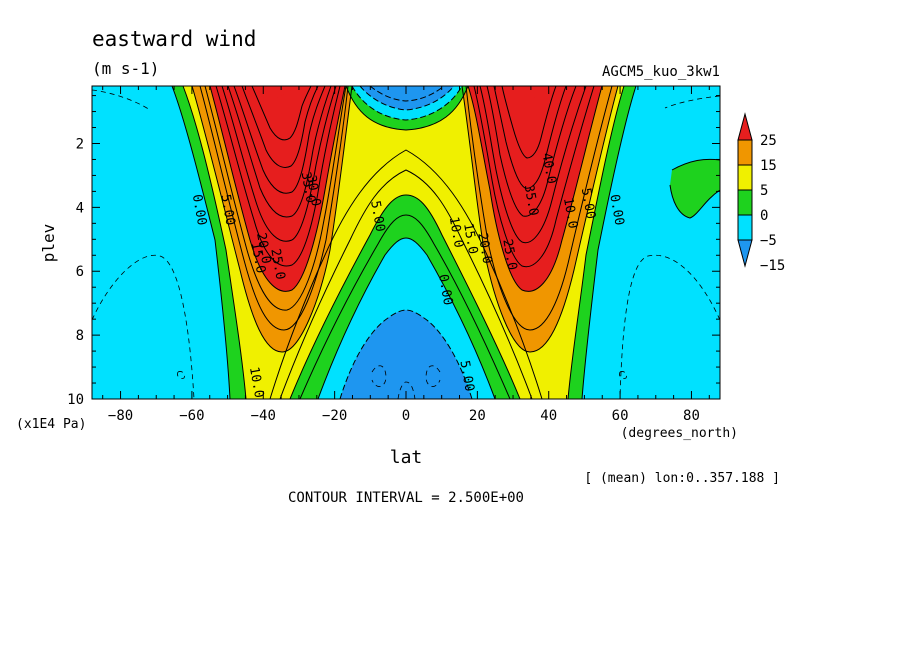 This screenshot has height=654, width=904. Describe the element at coordinates (80, 336) in the screenshot. I see `y-tick-label: 8` at that location.